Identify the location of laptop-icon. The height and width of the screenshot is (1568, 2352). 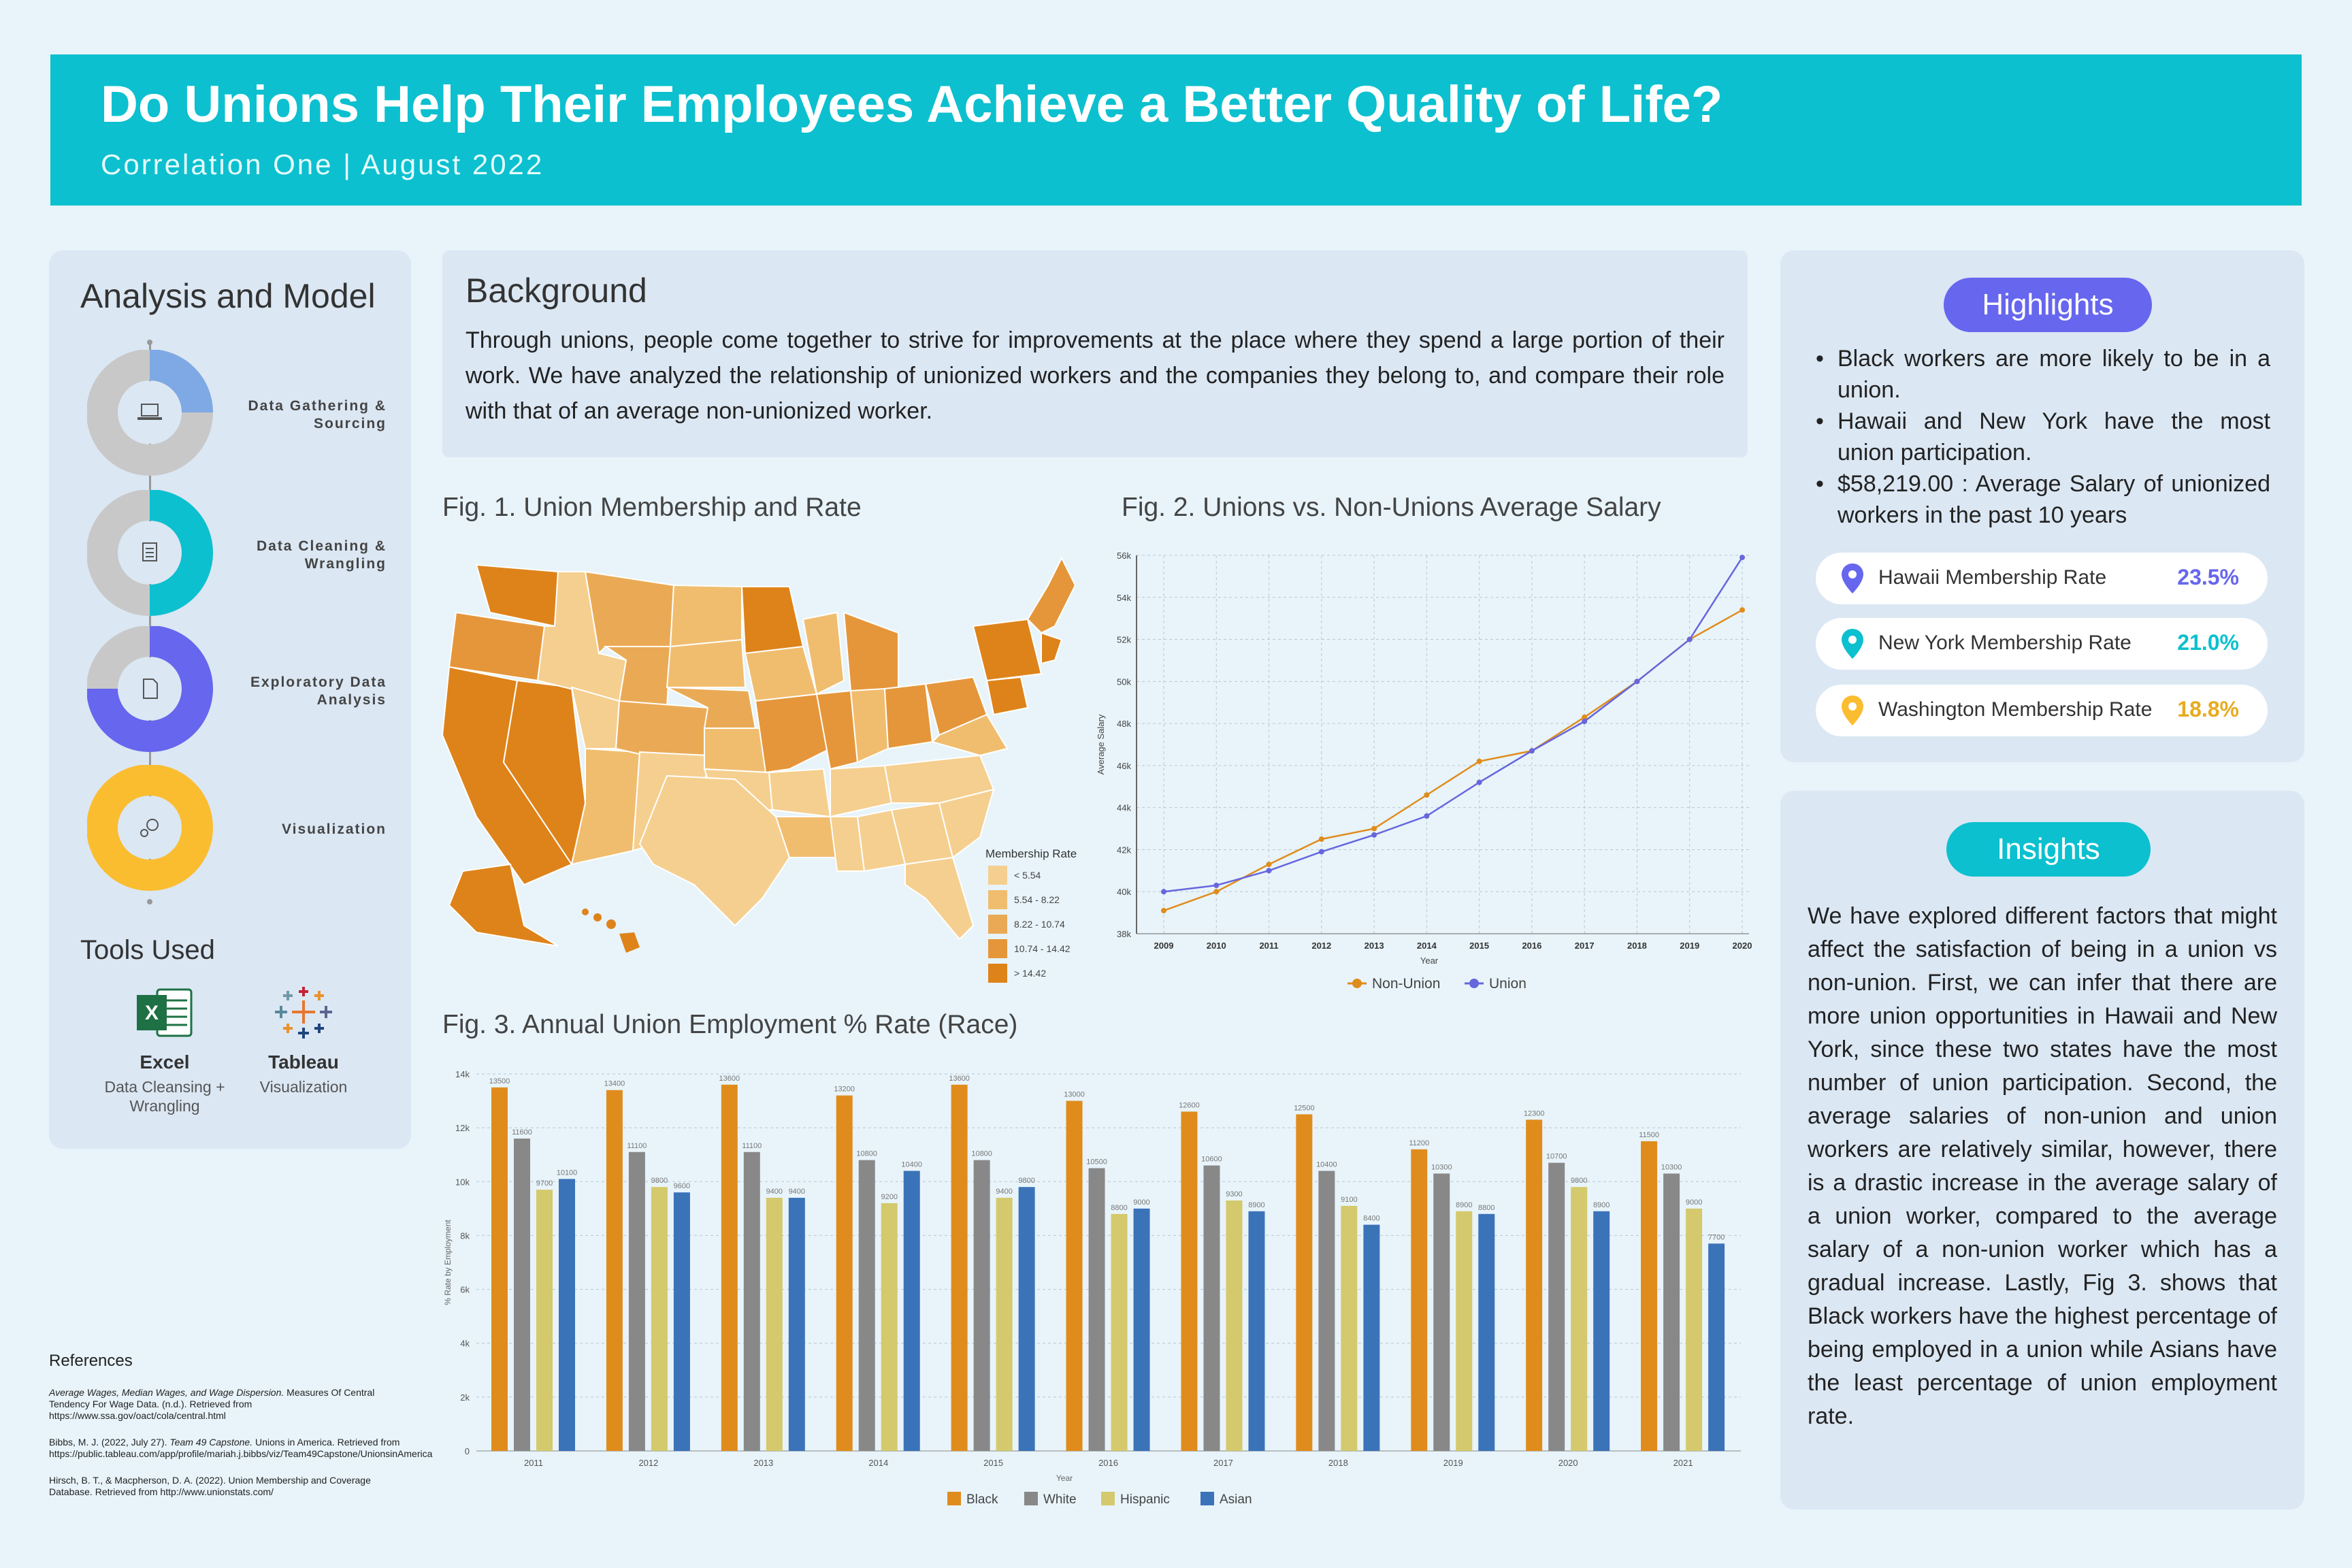
(150, 412).